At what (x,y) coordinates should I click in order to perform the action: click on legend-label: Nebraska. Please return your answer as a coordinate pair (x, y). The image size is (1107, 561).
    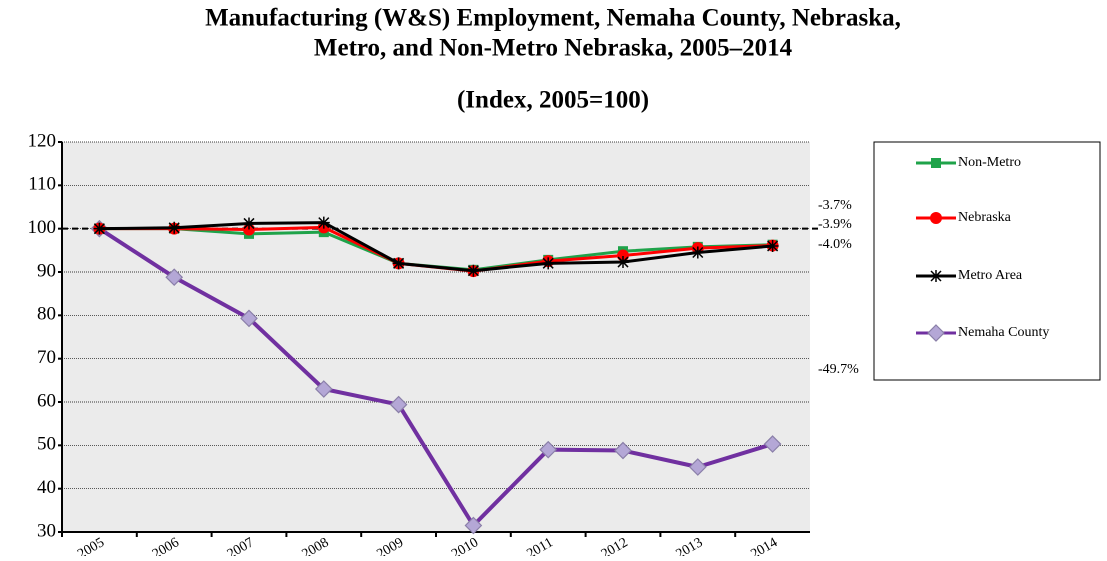
    Looking at the image, I should click on (985, 217).